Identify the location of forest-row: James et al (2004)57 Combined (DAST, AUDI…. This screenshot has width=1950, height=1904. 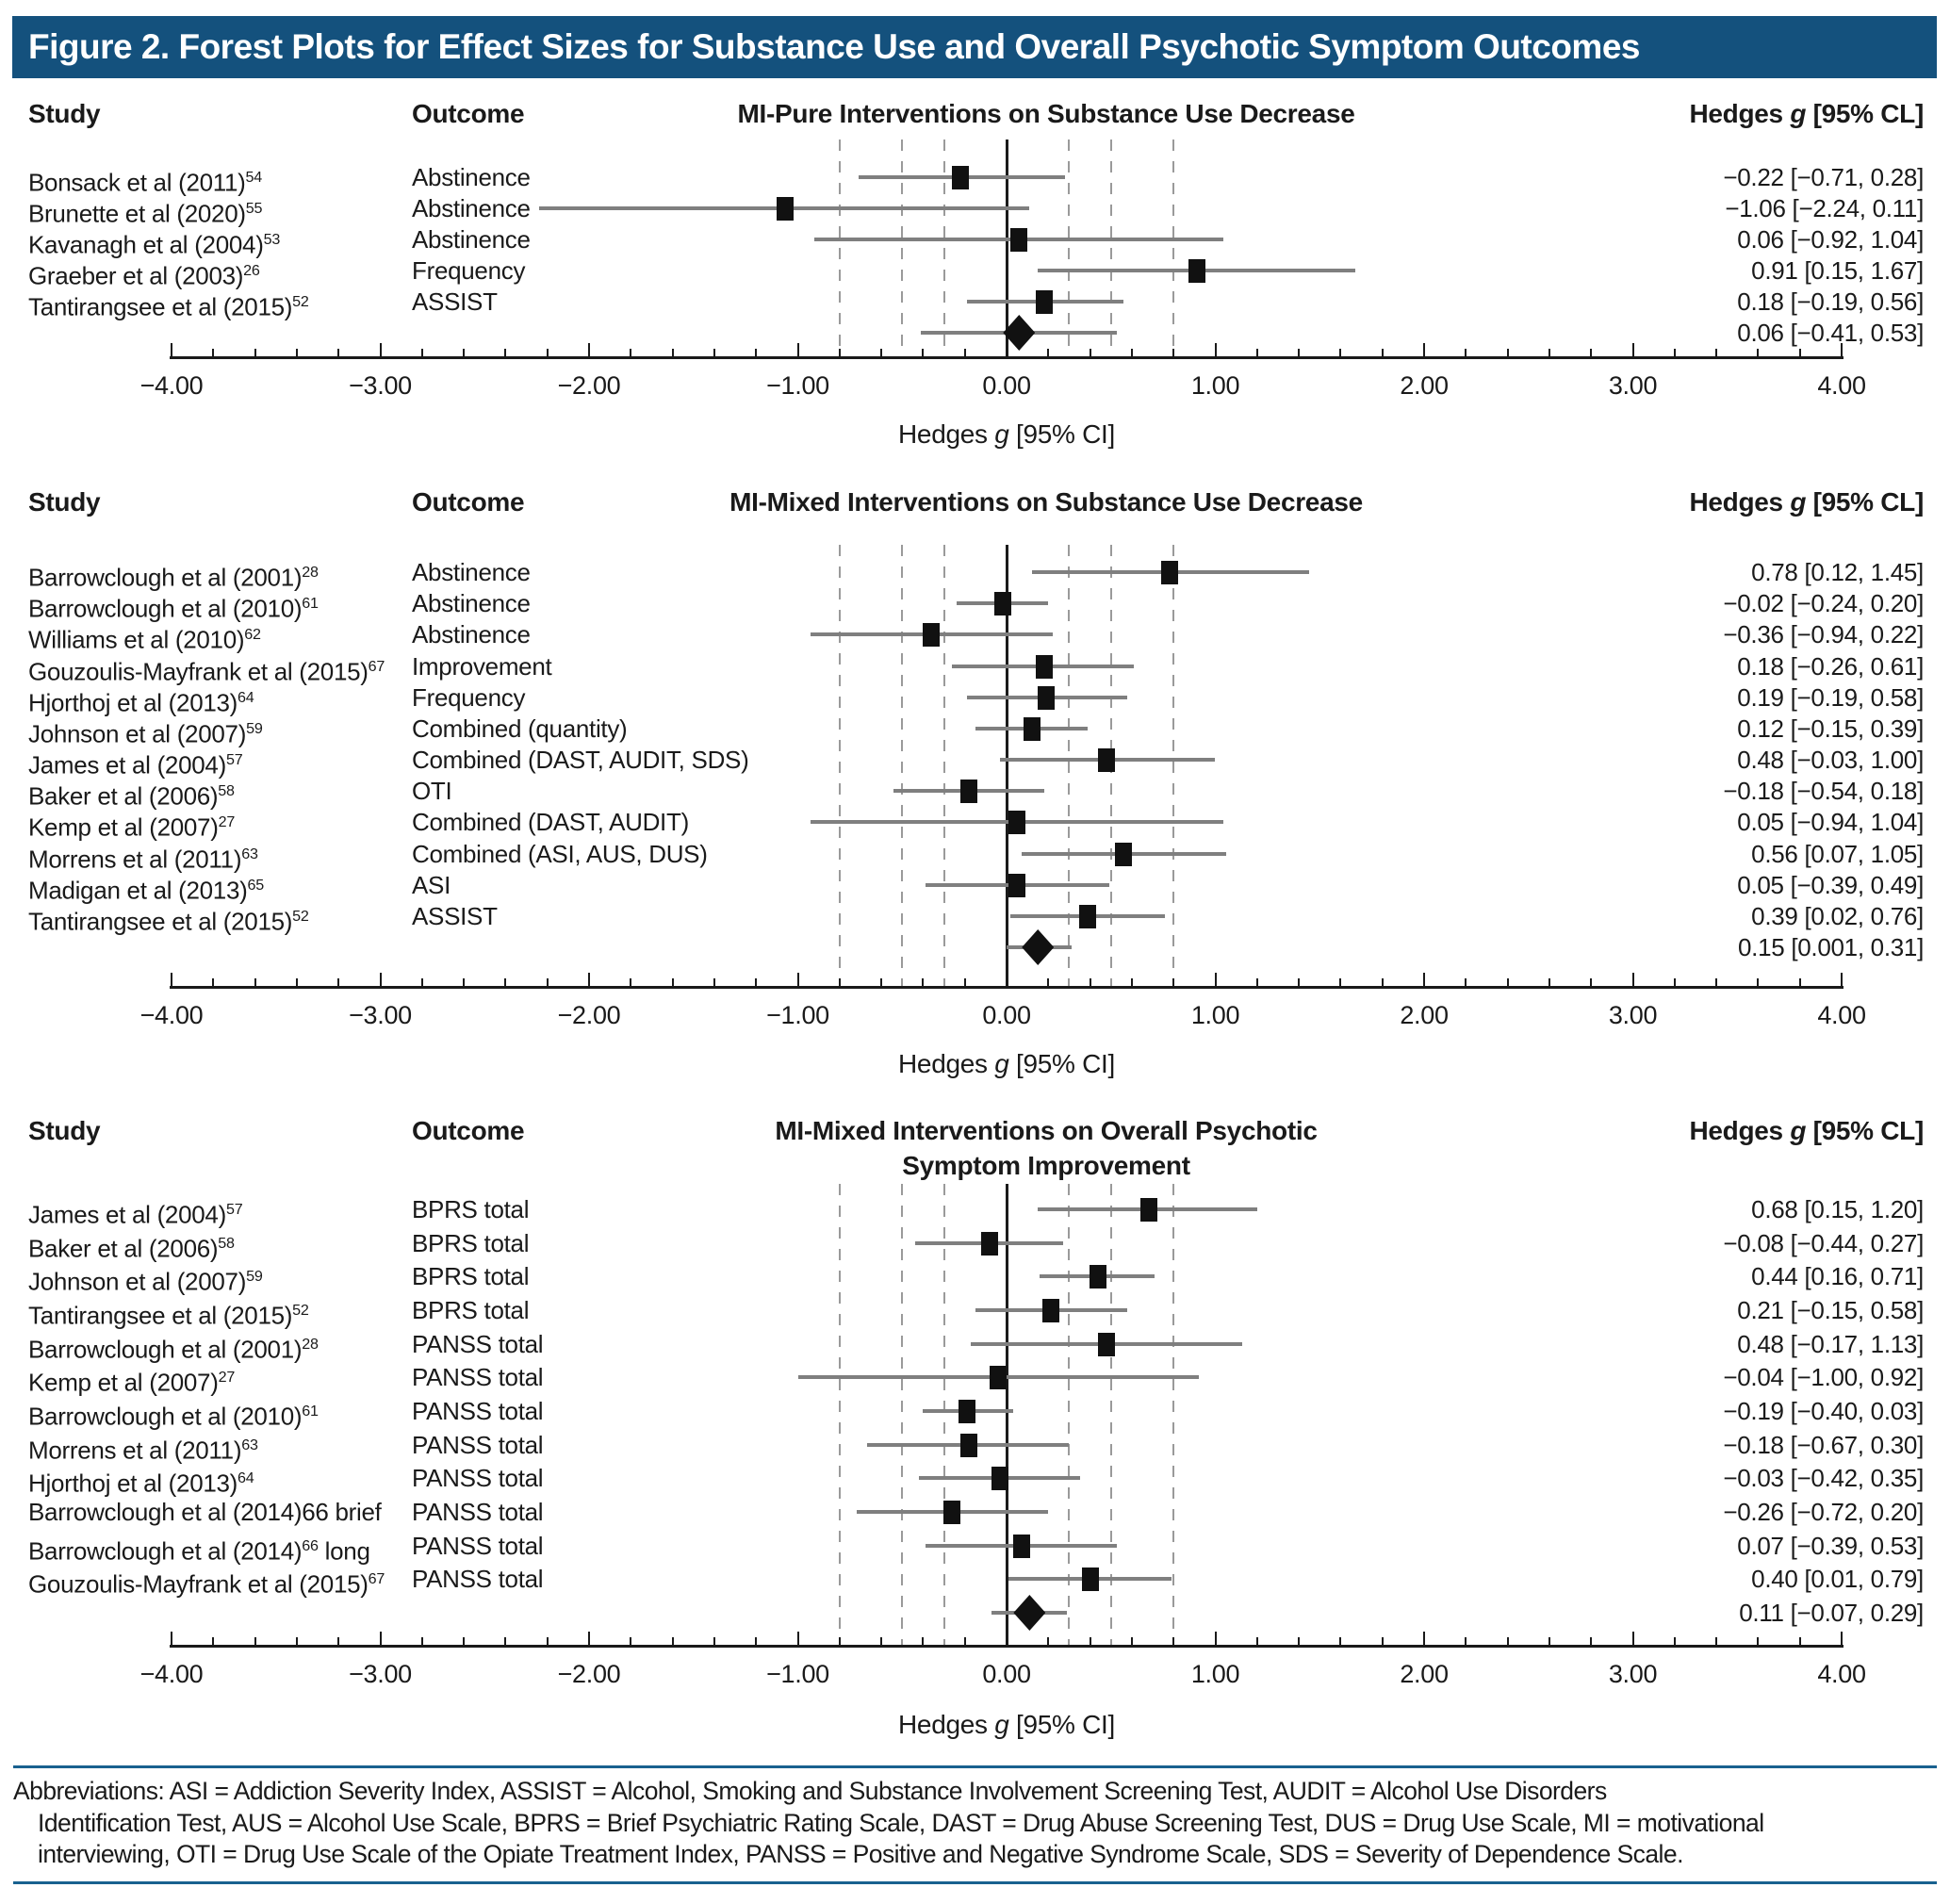
(975, 762).